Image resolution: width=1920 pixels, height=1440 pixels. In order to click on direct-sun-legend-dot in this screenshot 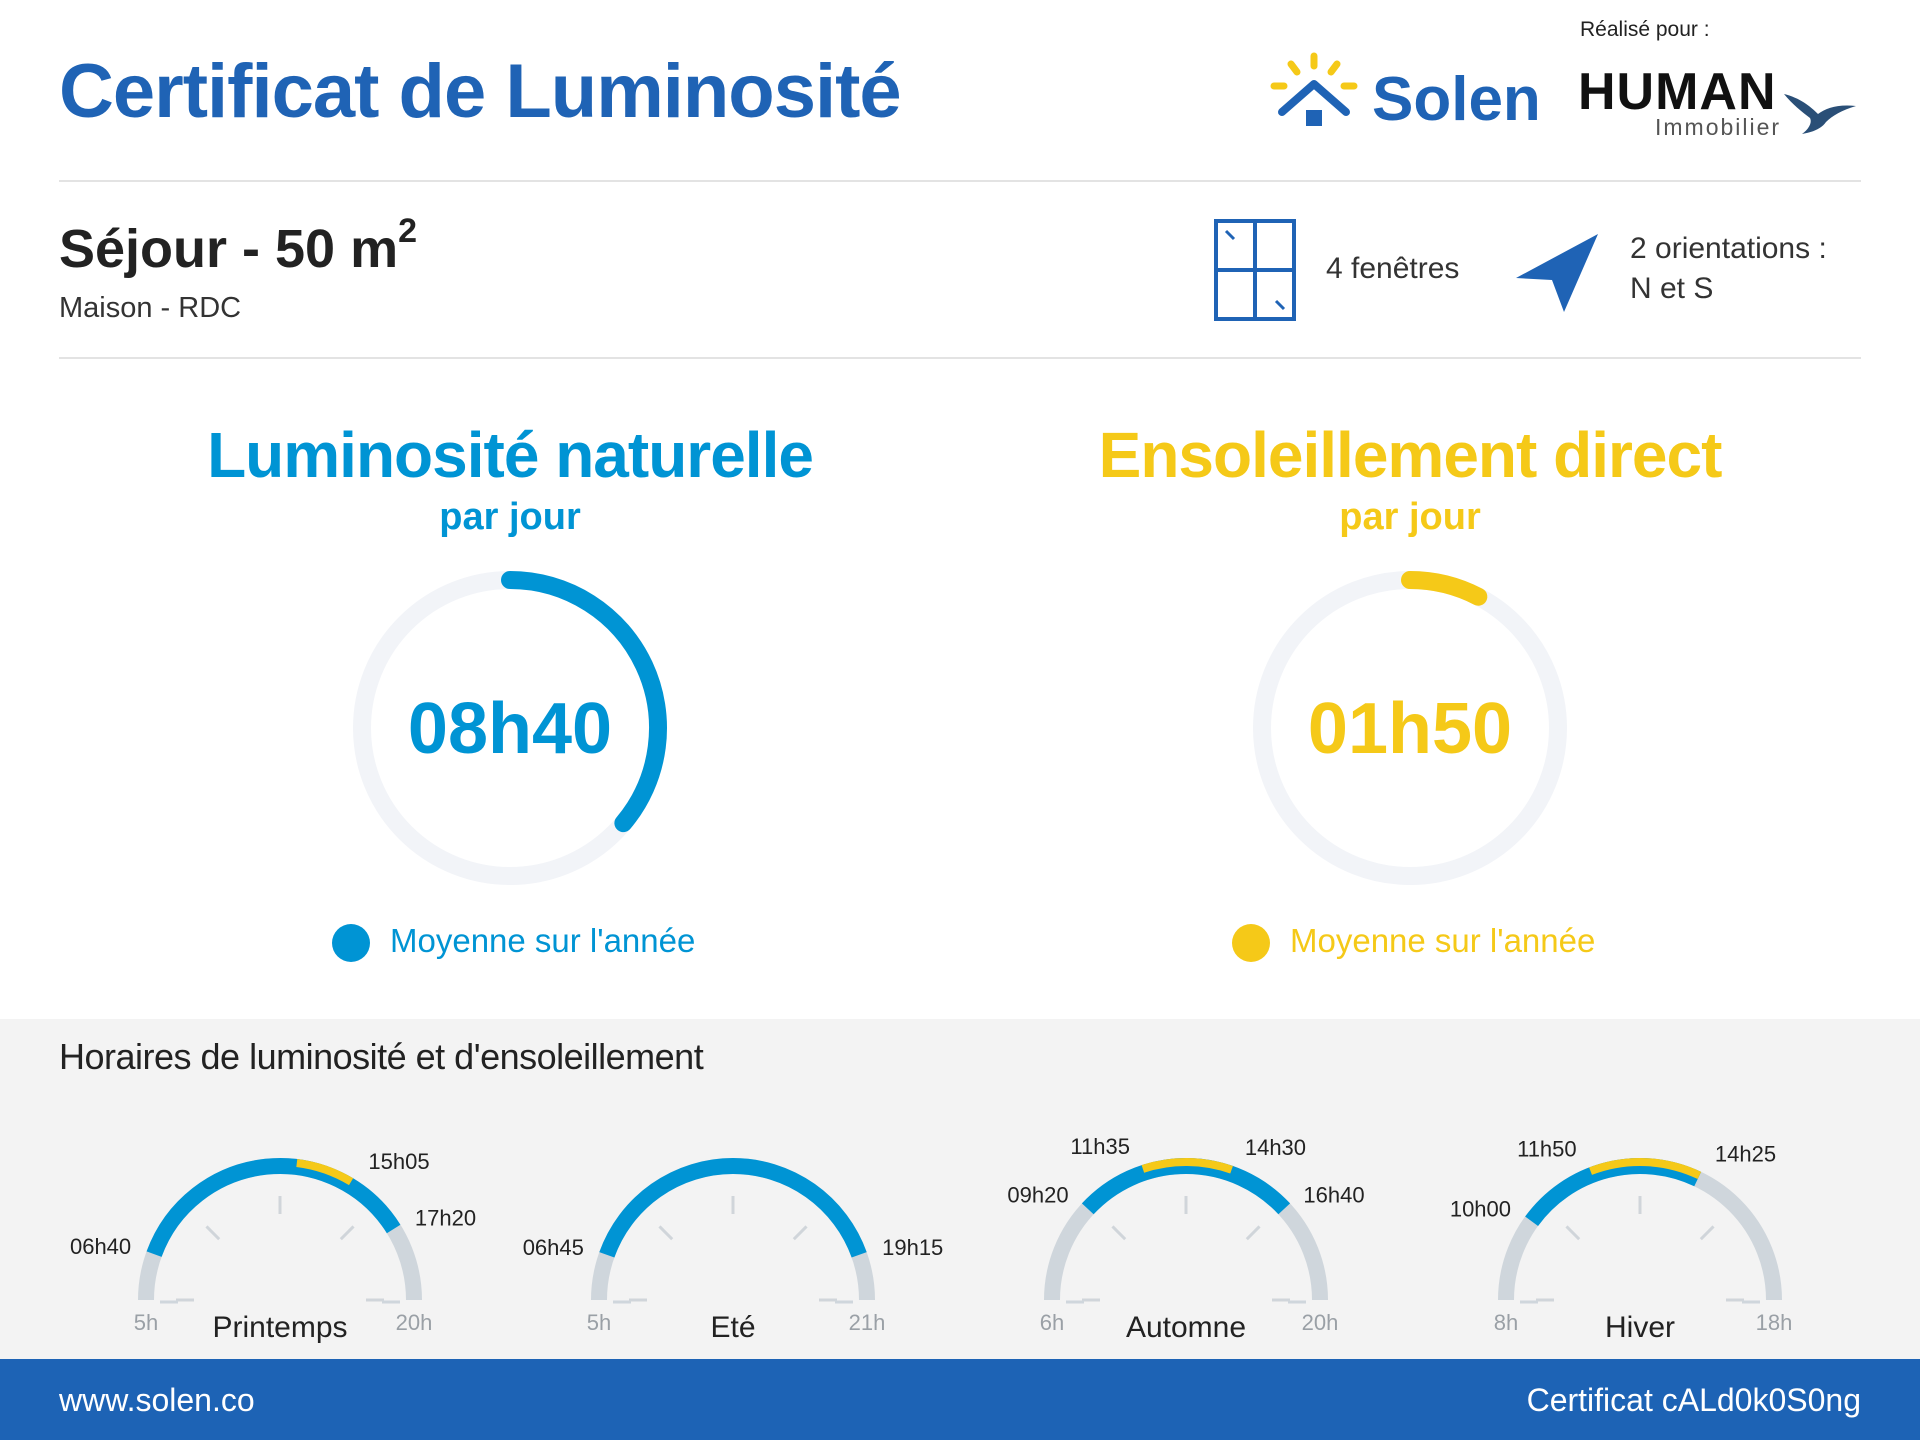, I will do `click(1251, 943)`.